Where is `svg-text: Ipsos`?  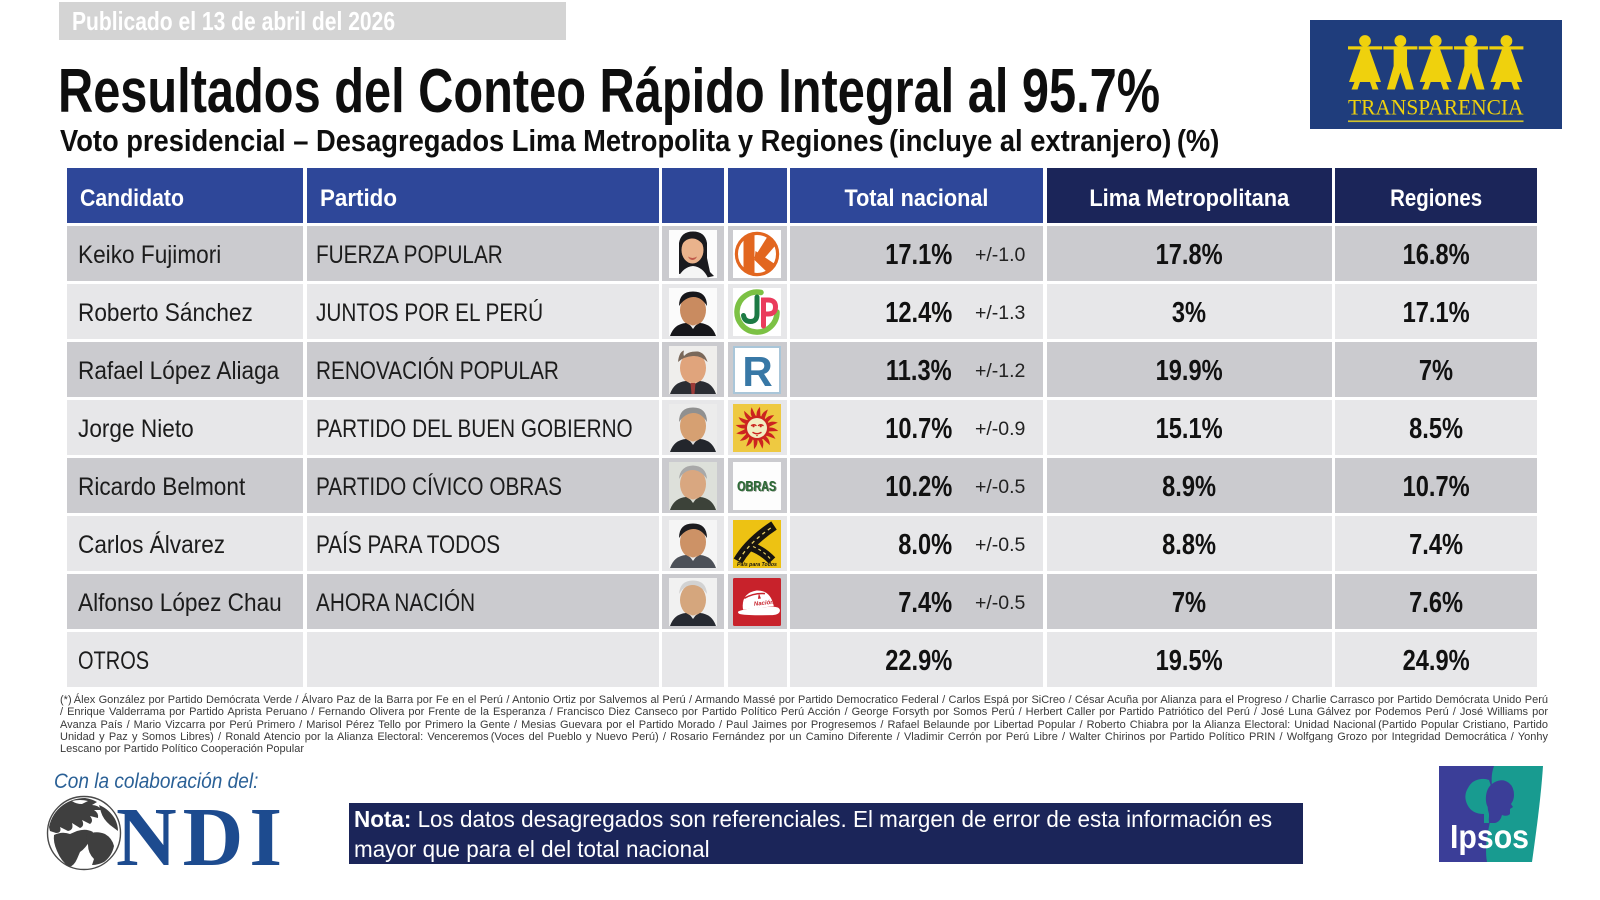
svg-text: Ipsos is located at coordinates (1489, 836).